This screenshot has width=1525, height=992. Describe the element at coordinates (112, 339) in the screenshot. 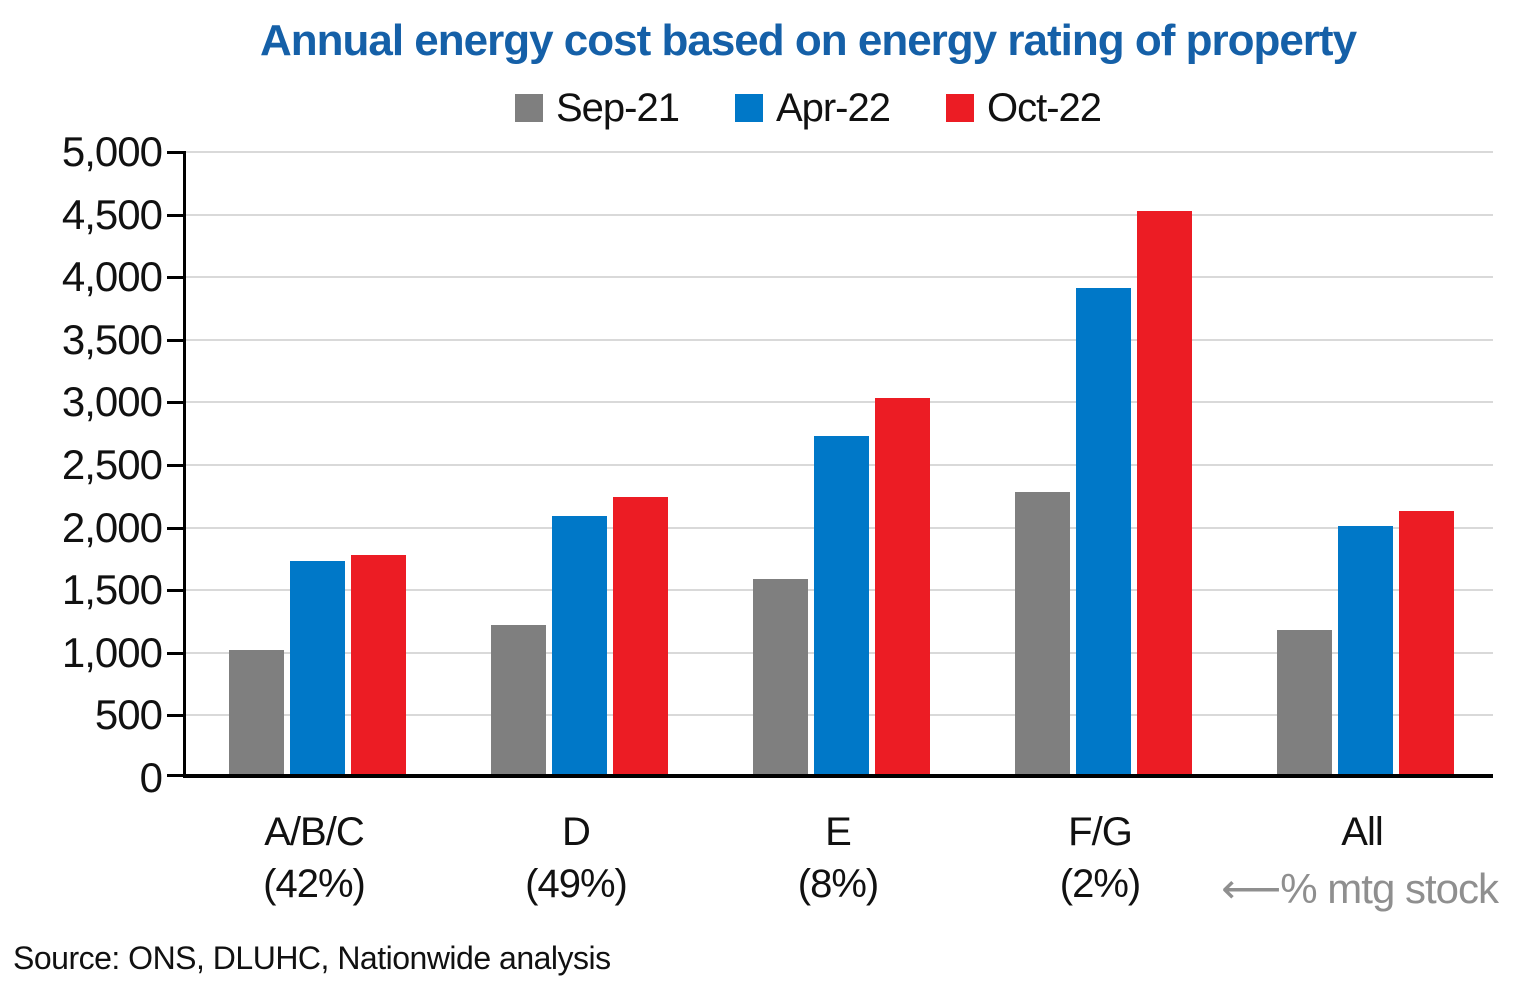

I see `y-tick-label: 3,500` at that location.